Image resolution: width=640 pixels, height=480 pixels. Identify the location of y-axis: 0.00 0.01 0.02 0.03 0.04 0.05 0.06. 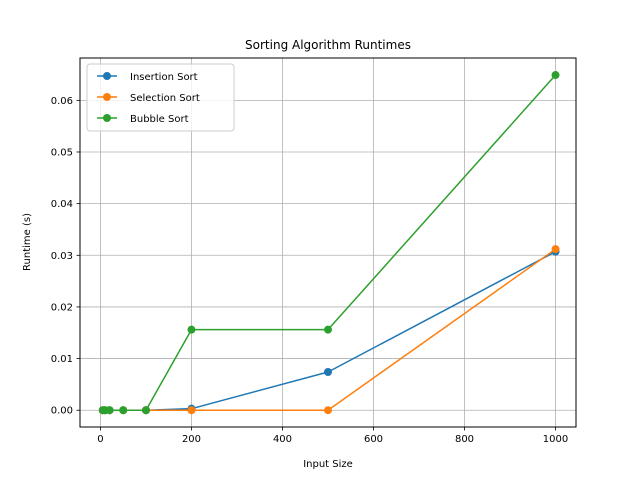
(65, 256).